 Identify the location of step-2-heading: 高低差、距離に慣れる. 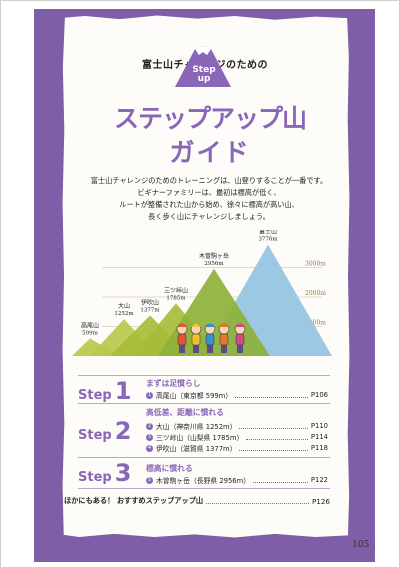
(185, 412).